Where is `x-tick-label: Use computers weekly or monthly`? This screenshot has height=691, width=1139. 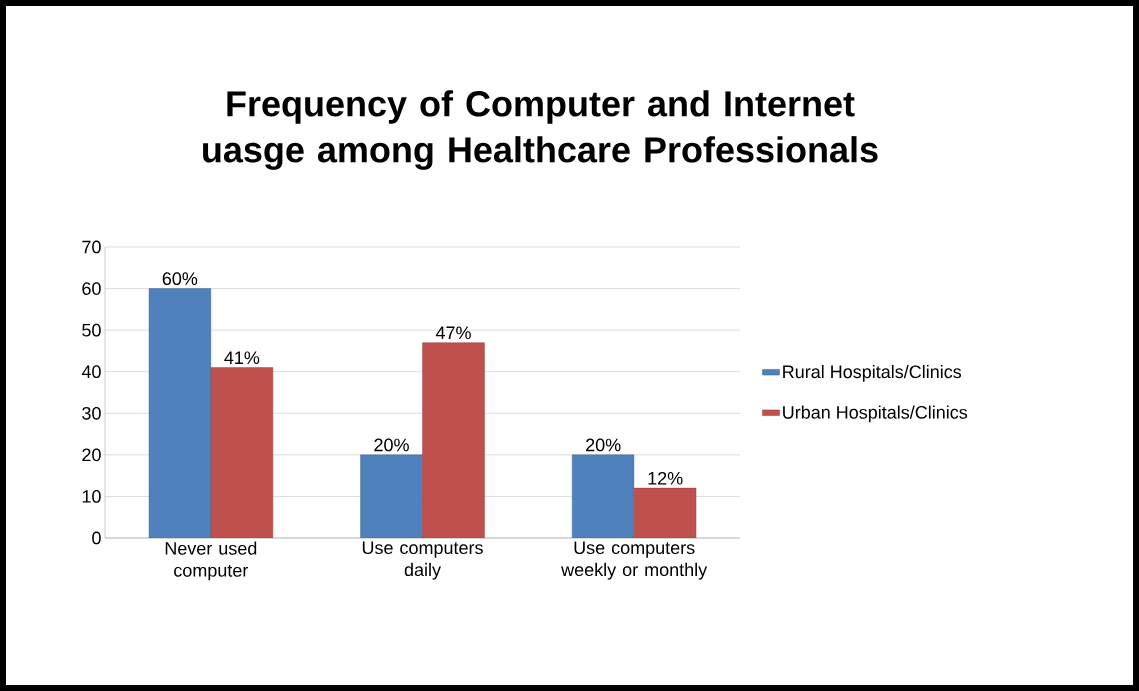
x-tick-label: Use computers weekly or monthly is located at coordinates (634, 560).